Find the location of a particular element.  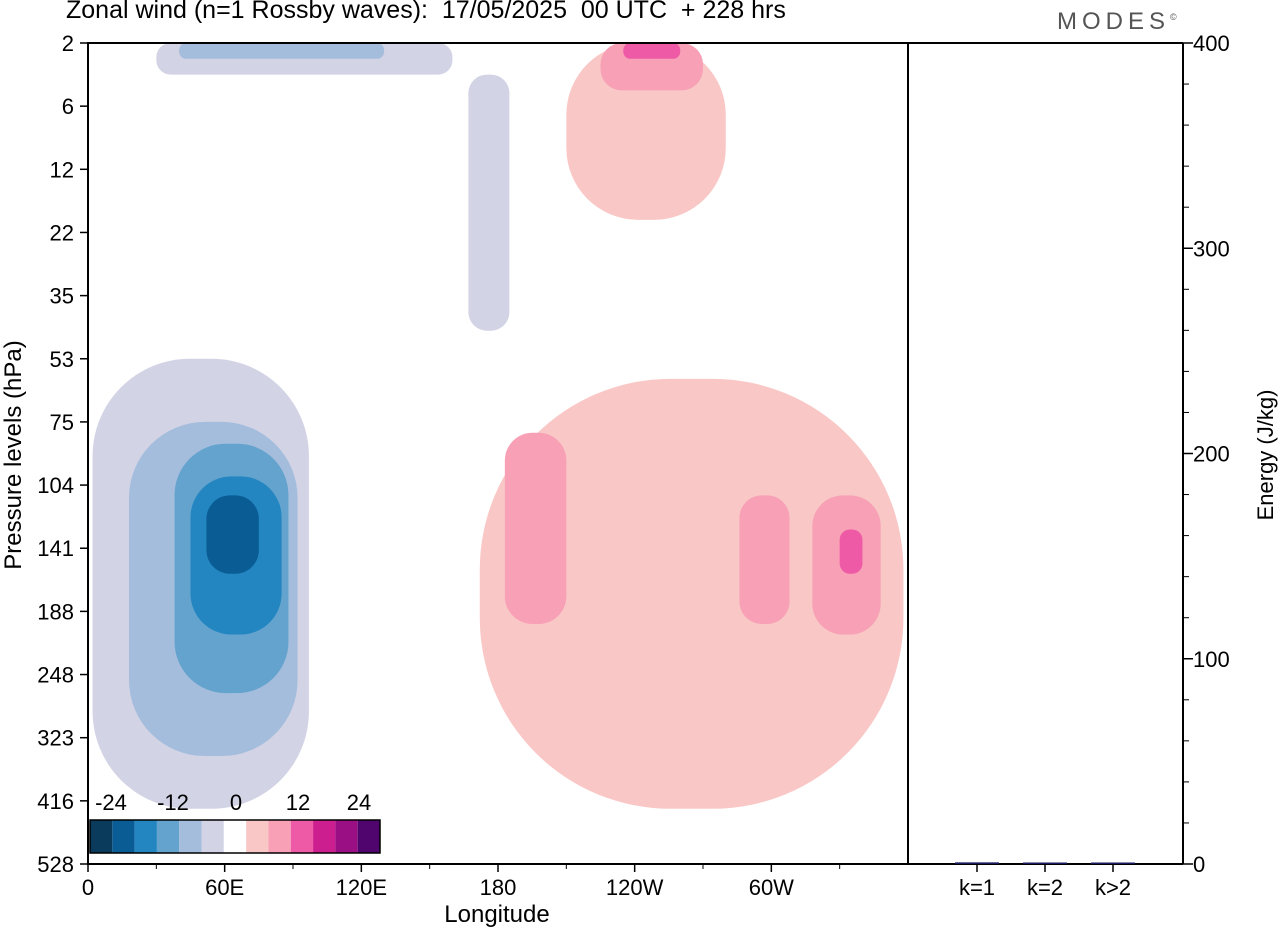

x-tick-label: 180 is located at coordinates (498, 887).